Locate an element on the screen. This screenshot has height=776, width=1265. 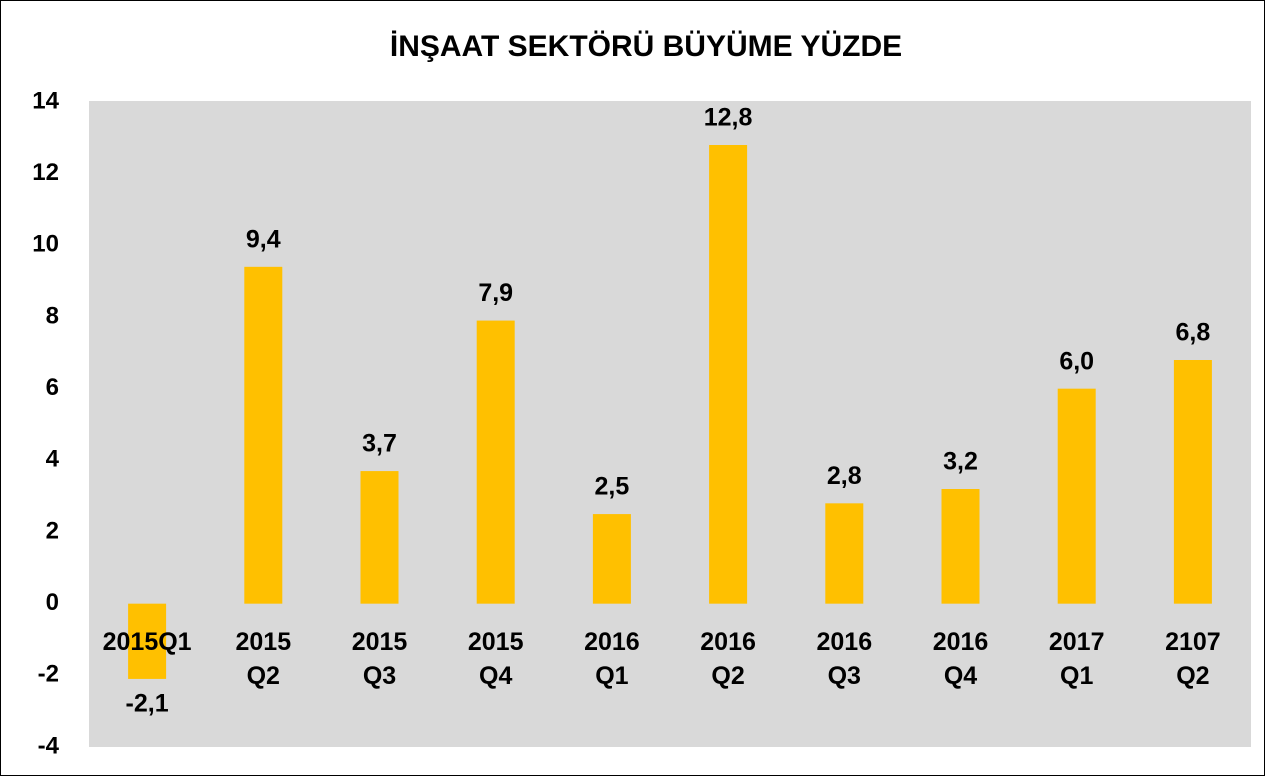
data-label: 2,8 is located at coordinates (844, 476).